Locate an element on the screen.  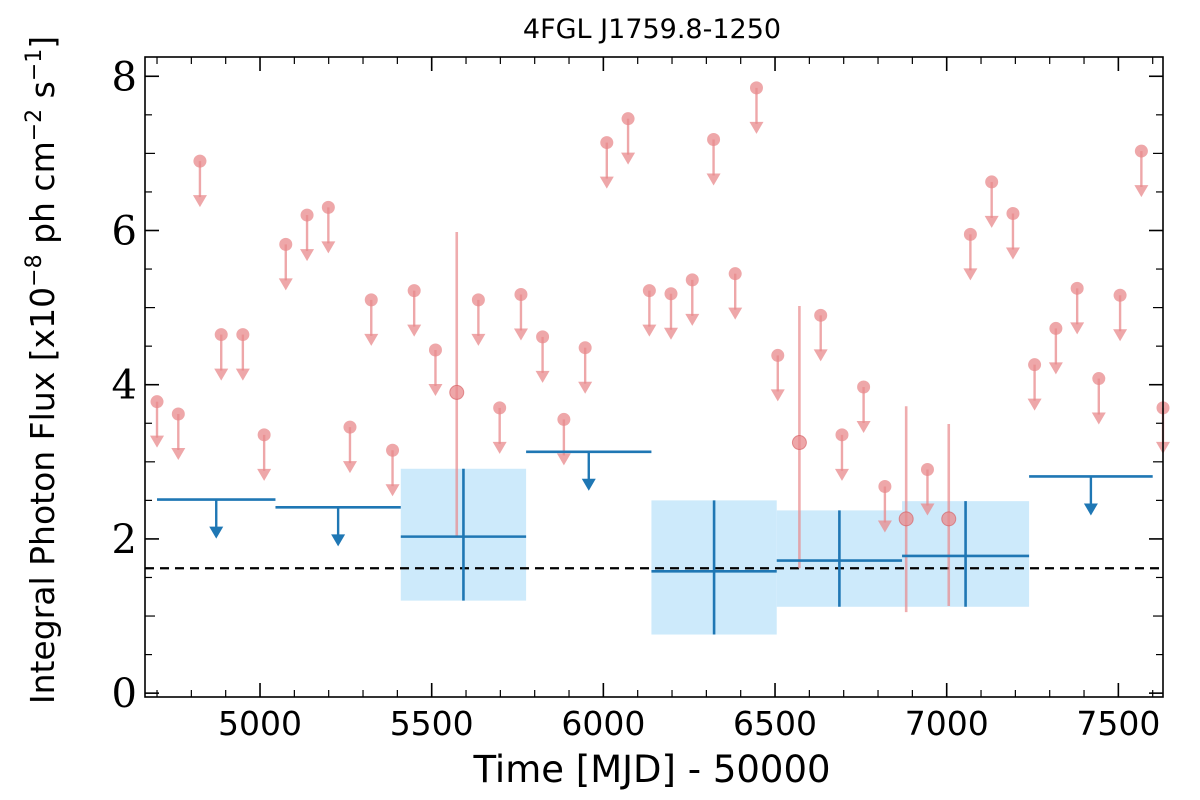
y-tick-label: 2 is located at coordinates (124, 540).